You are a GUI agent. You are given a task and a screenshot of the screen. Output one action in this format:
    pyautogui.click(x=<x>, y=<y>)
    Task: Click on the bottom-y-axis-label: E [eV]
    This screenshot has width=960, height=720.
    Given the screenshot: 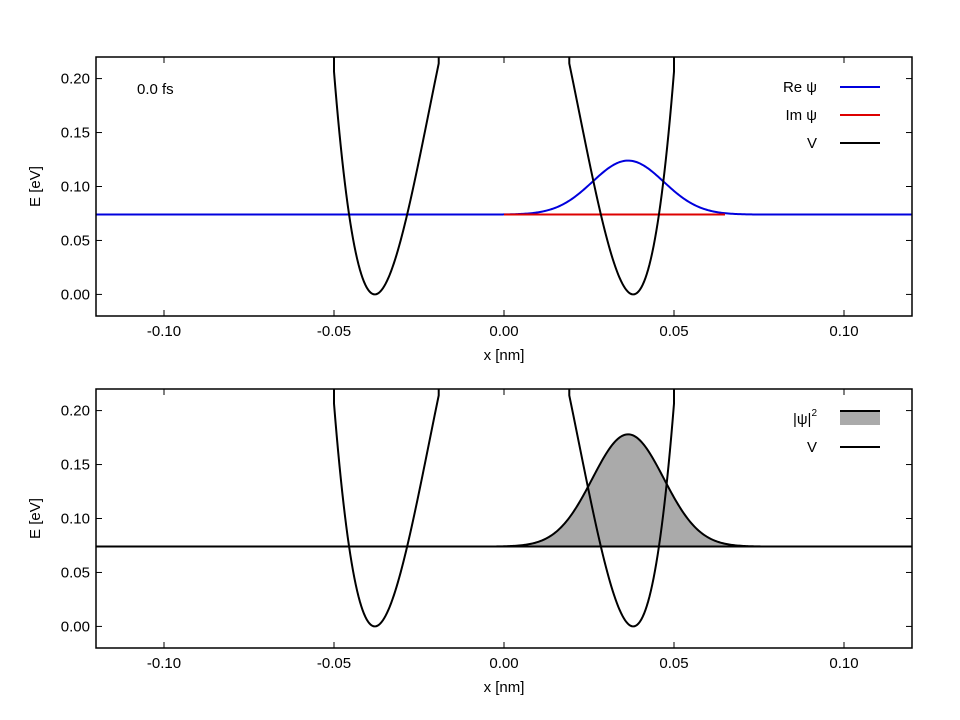 What is the action you would take?
    pyautogui.click(x=35, y=518)
    